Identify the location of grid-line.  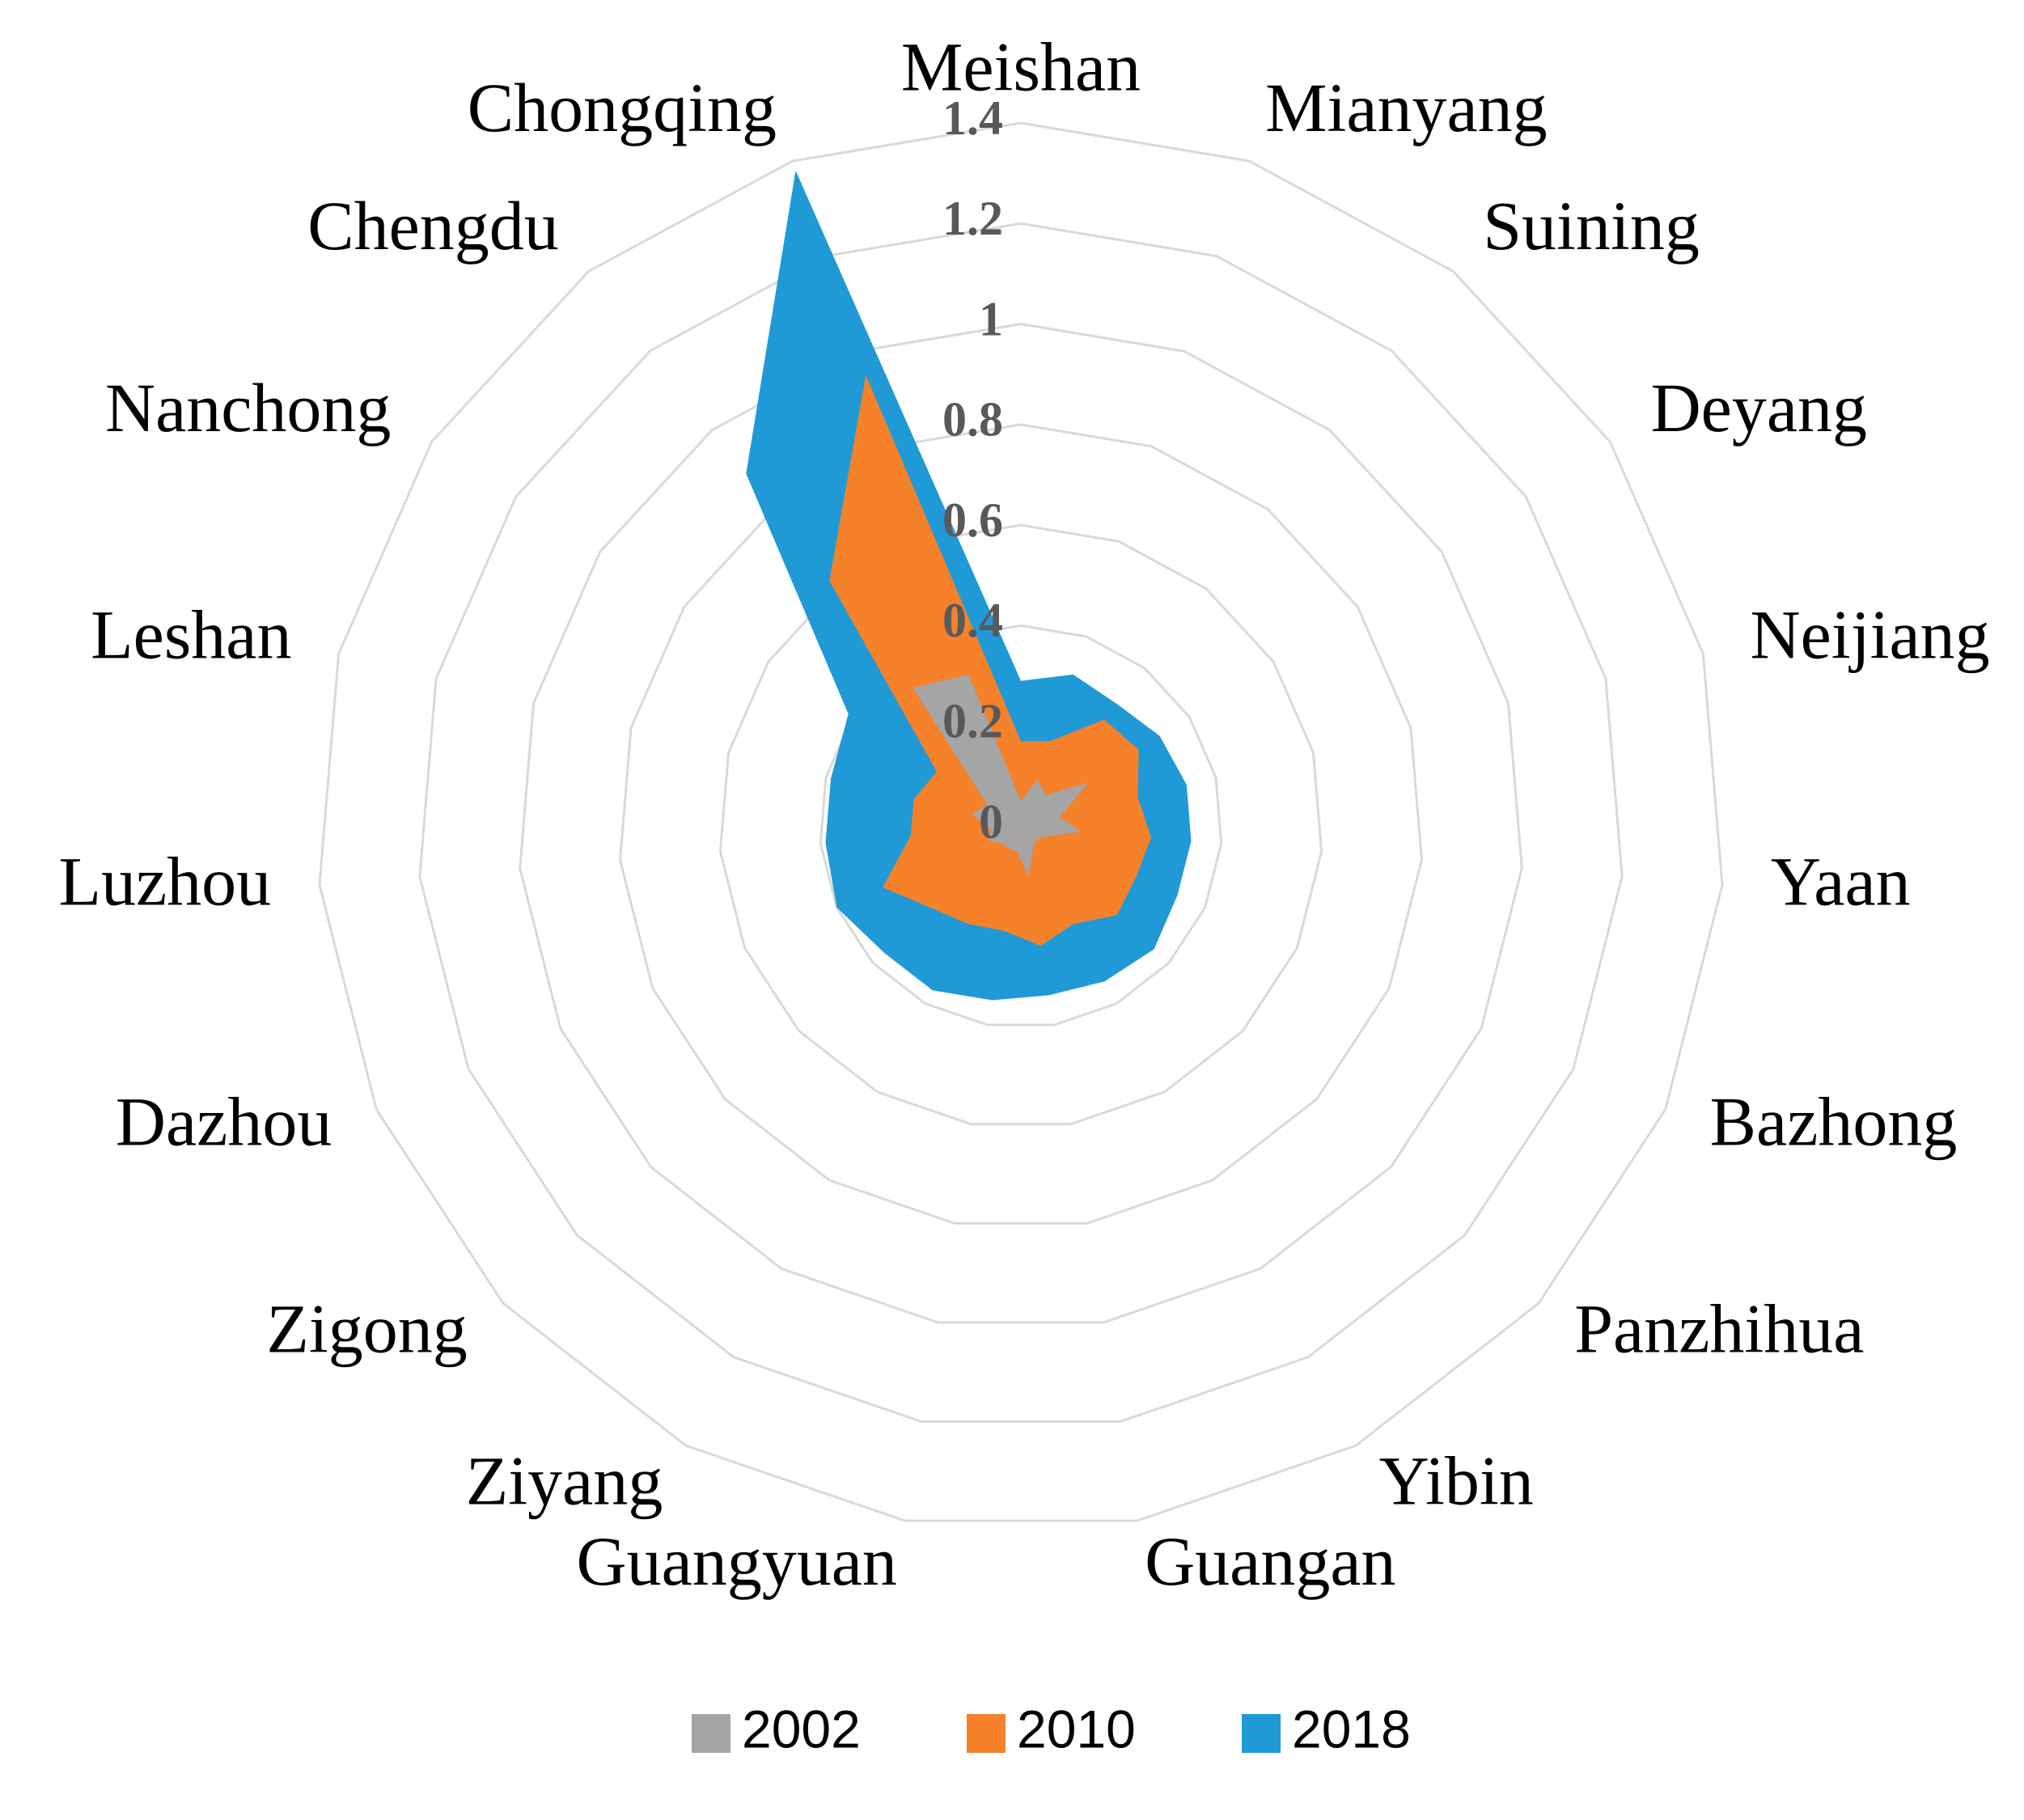
(1021, 824).